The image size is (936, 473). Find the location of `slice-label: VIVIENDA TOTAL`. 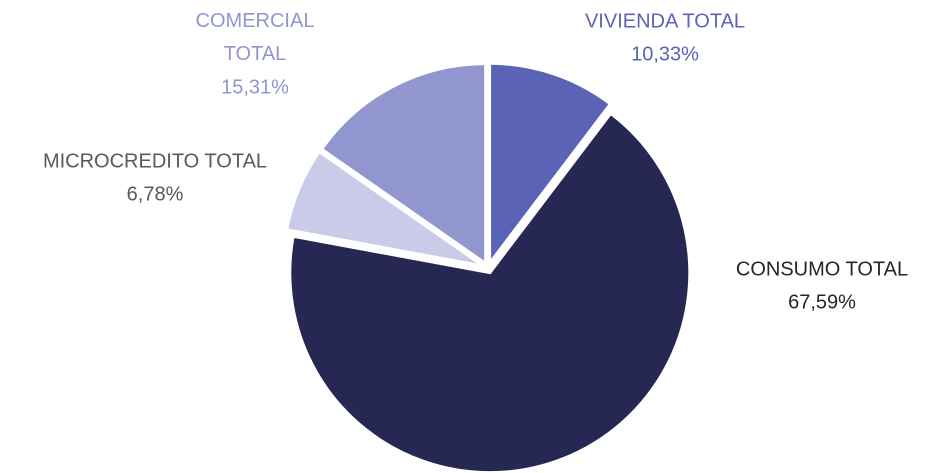

slice-label: VIVIENDA TOTAL is located at coordinates (665, 21).